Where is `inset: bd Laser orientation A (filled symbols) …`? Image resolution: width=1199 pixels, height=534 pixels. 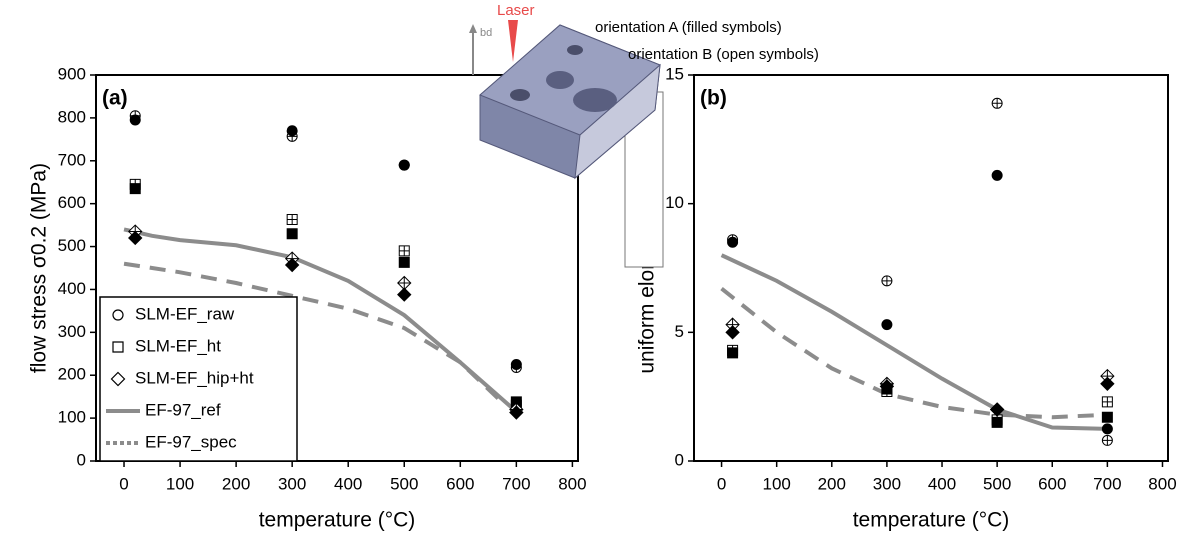 inset: bd Laser orientation A (filled symbols) … is located at coordinates (644, 135).